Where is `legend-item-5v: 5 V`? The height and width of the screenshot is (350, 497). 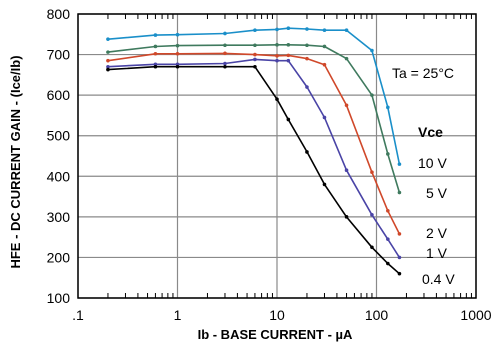 legend-item-5v: 5 V is located at coordinates (437, 193).